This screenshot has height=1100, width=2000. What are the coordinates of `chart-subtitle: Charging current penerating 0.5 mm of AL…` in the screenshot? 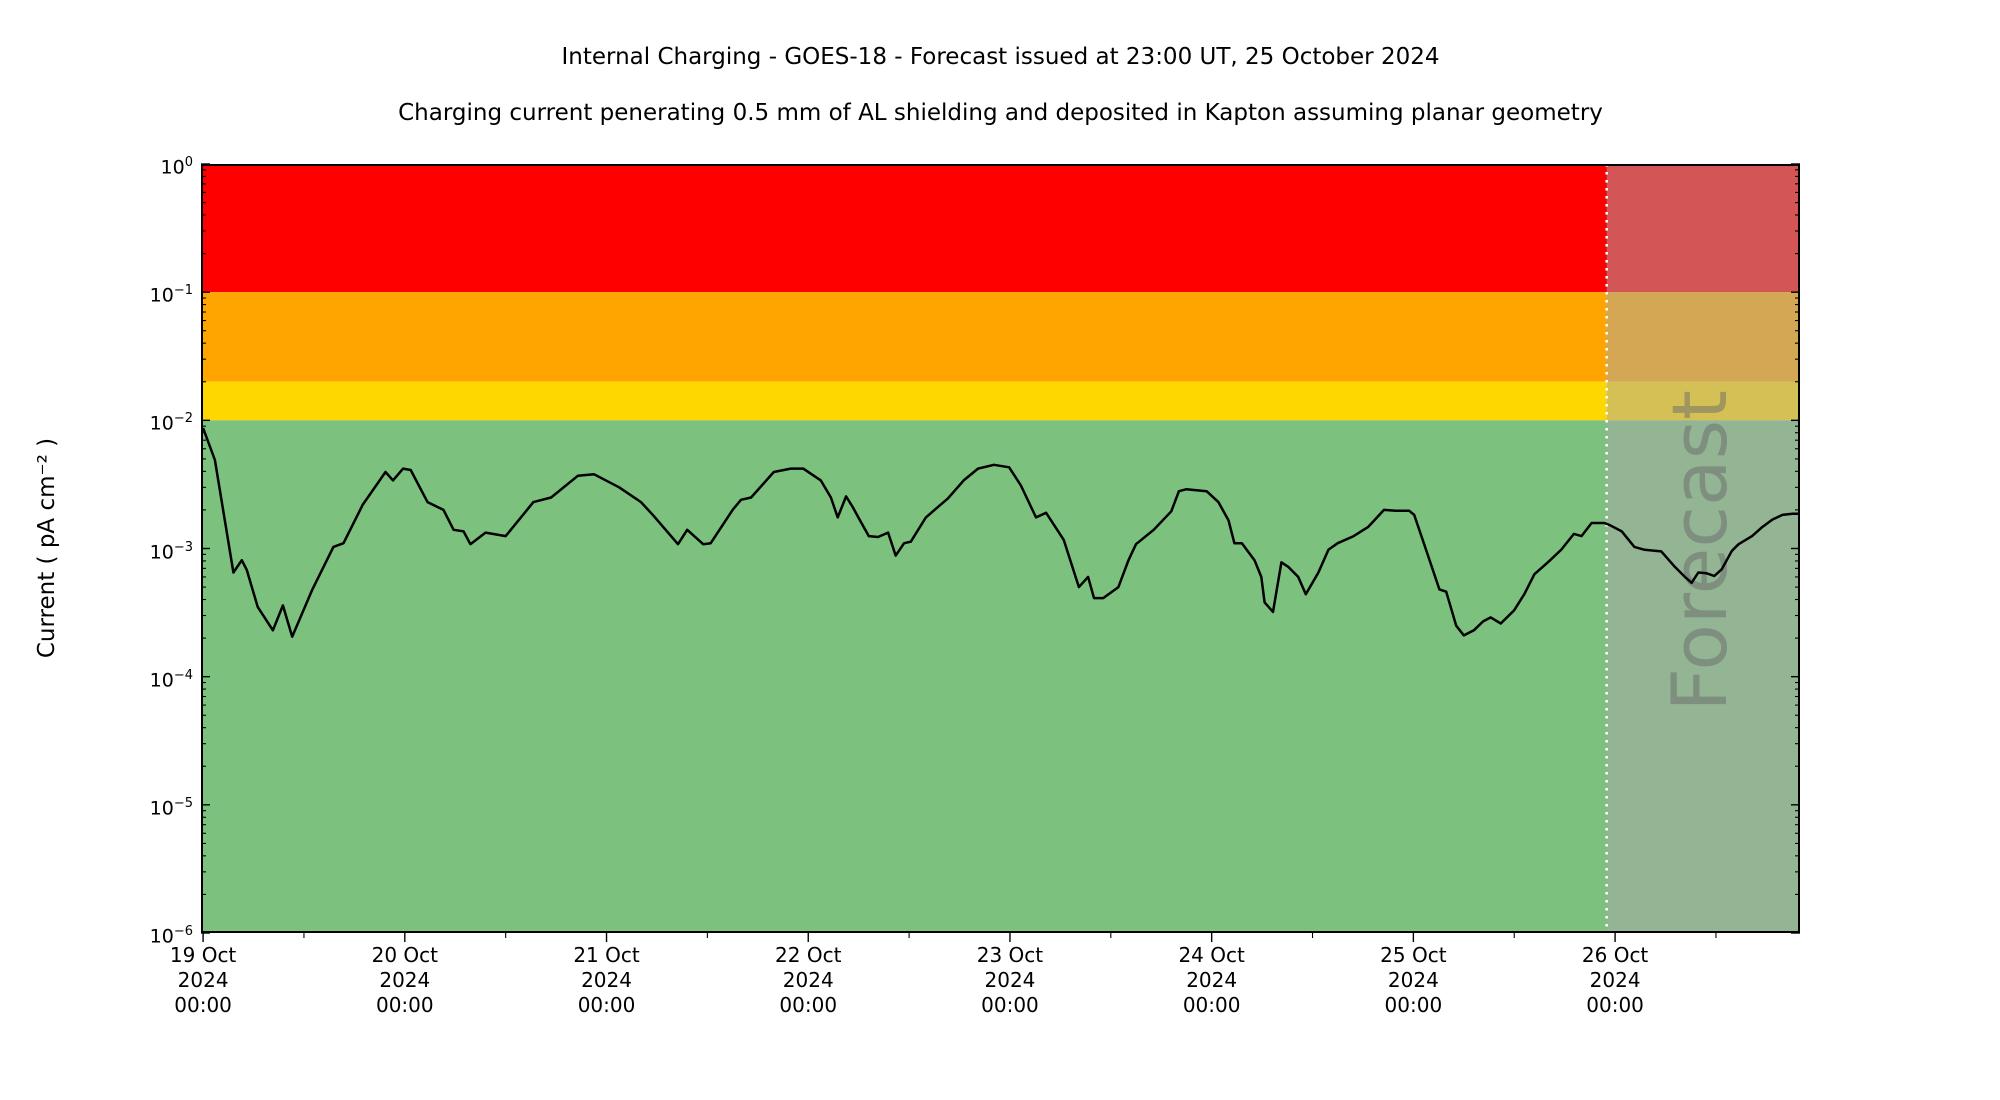 It's located at (1000, 113).